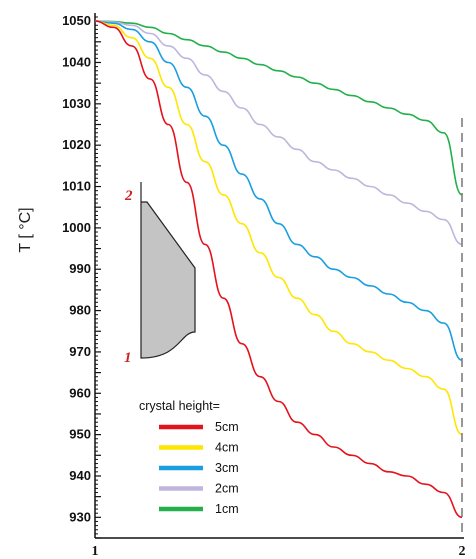 This screenshot has height=559, width=476. Describe the element at coordinates (25, 229) in the screenshot. I see `y-axis-label: T [ °C]` at that location.